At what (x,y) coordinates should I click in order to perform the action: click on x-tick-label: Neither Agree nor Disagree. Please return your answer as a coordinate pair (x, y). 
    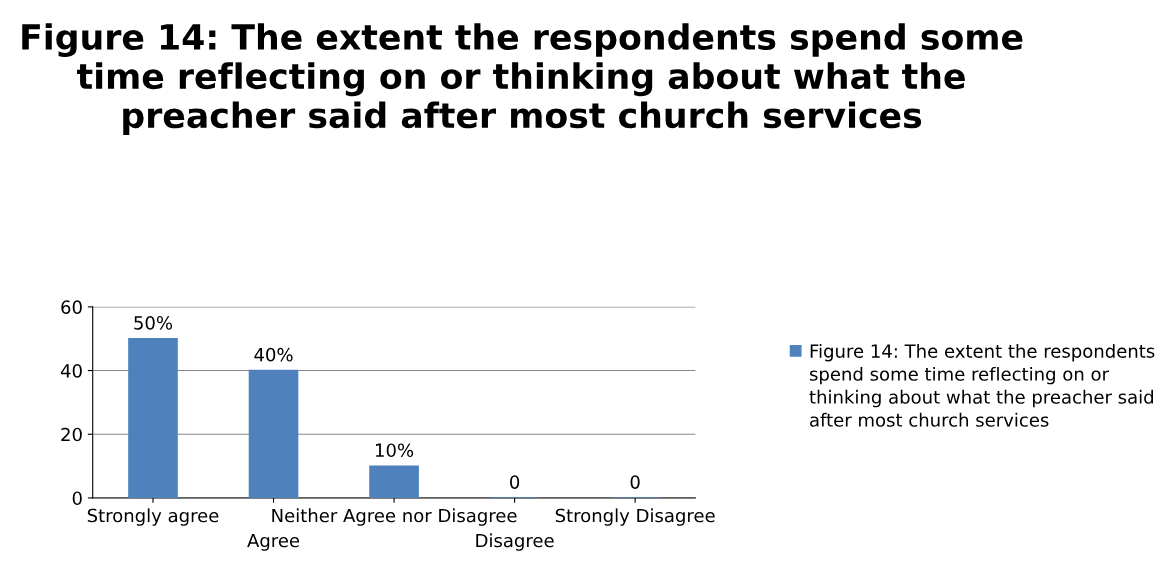
    Looking at the image, I should click on (394, 517).